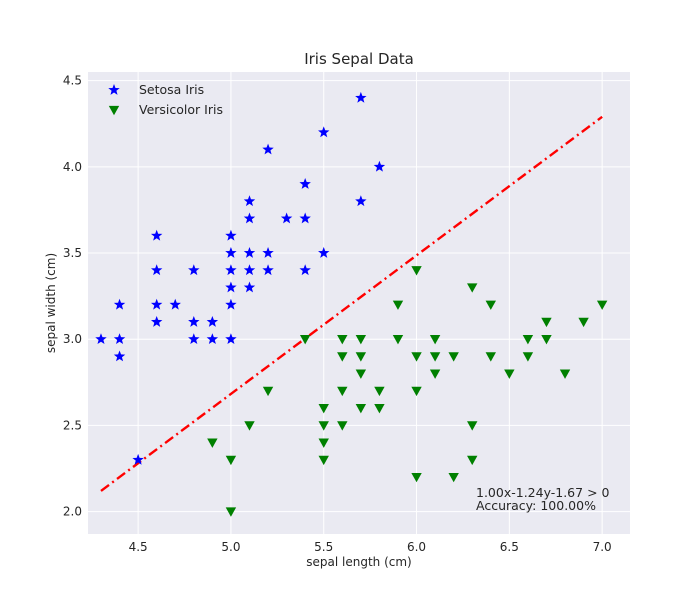 This screenshot has height=600, width=700. Describe the element at coordinates (359, 59) in the screenshot. I see `chart-title: Iris Sepal Data` at that location.